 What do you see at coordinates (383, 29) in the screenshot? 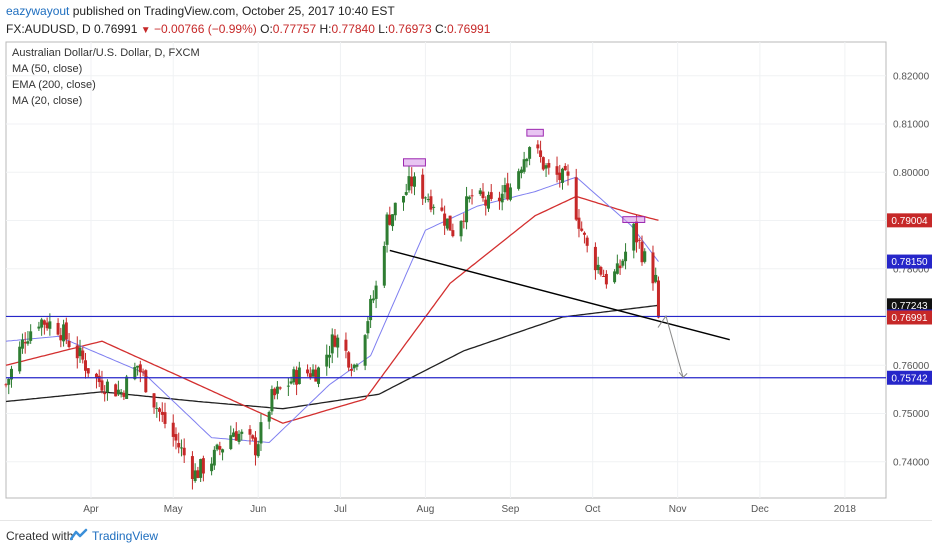
I see `low-label: L:` at bounding box center [383, 29].